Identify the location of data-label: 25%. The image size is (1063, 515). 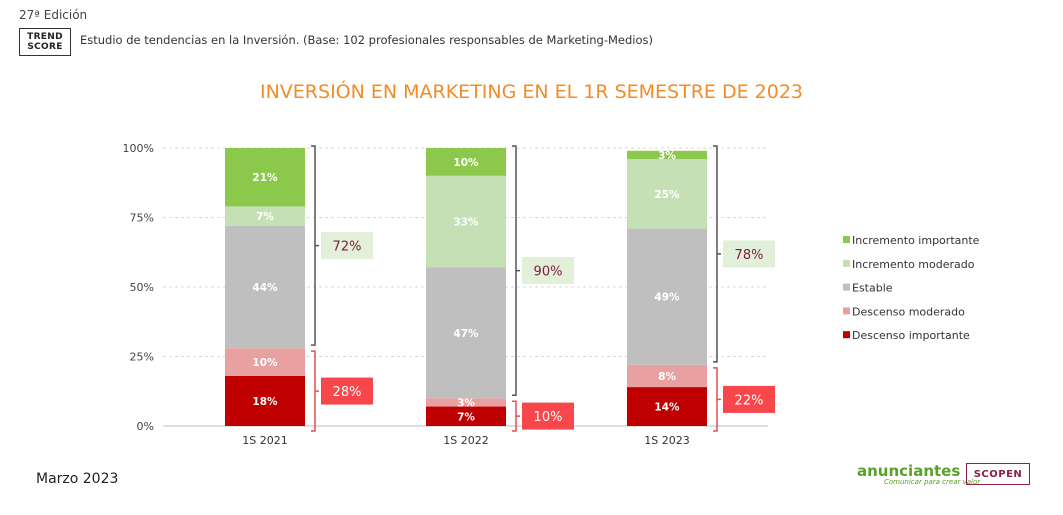
(667, 195).